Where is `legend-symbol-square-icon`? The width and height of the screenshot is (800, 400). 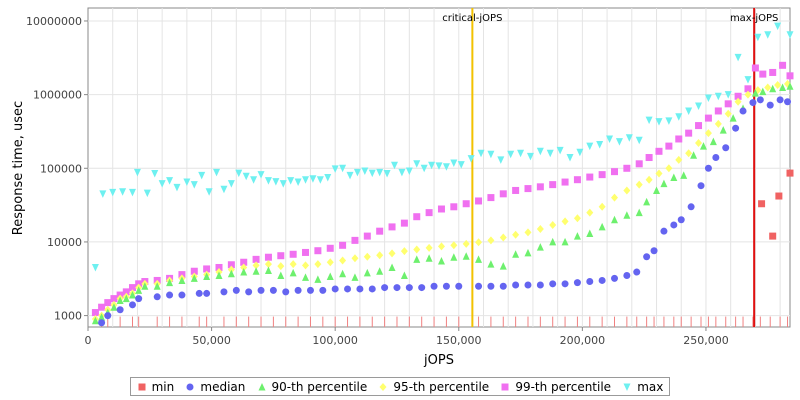 legend-symbol-square-icon is located at coordinates (142, 386).